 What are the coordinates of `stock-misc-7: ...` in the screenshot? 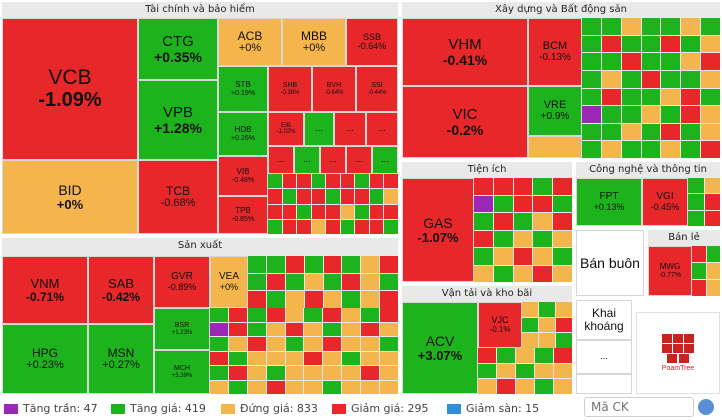 It's located at (359, 160).